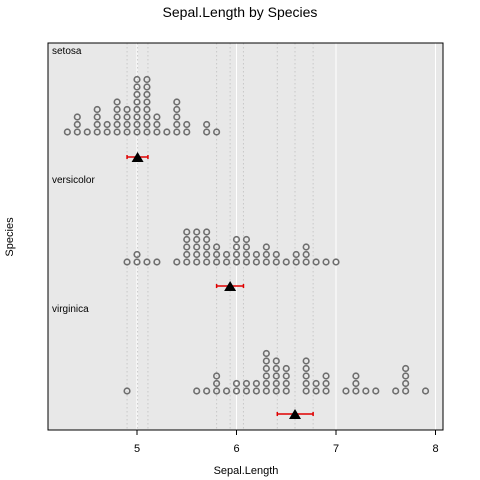 The image size is (480, 480). I want to click on group-versicolor: versicolor, so click(196, 233).